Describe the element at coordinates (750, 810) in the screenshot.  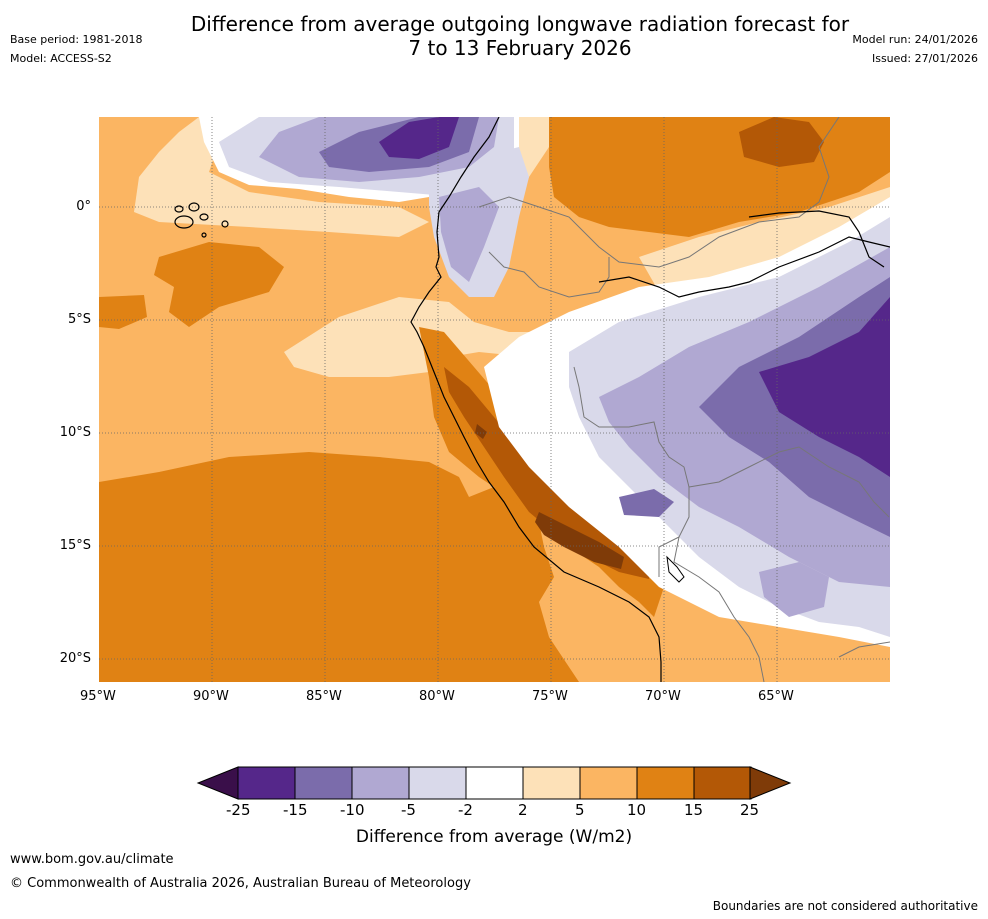
I see `colorbar-tick-p25: 25` at that location.